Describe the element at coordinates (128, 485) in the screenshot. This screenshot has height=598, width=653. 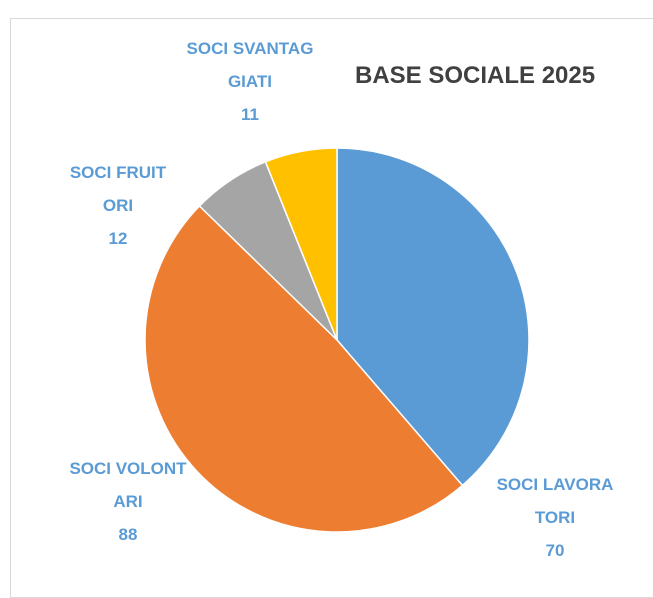
I see `category-label: SOCI VOLONTARI` at that location.